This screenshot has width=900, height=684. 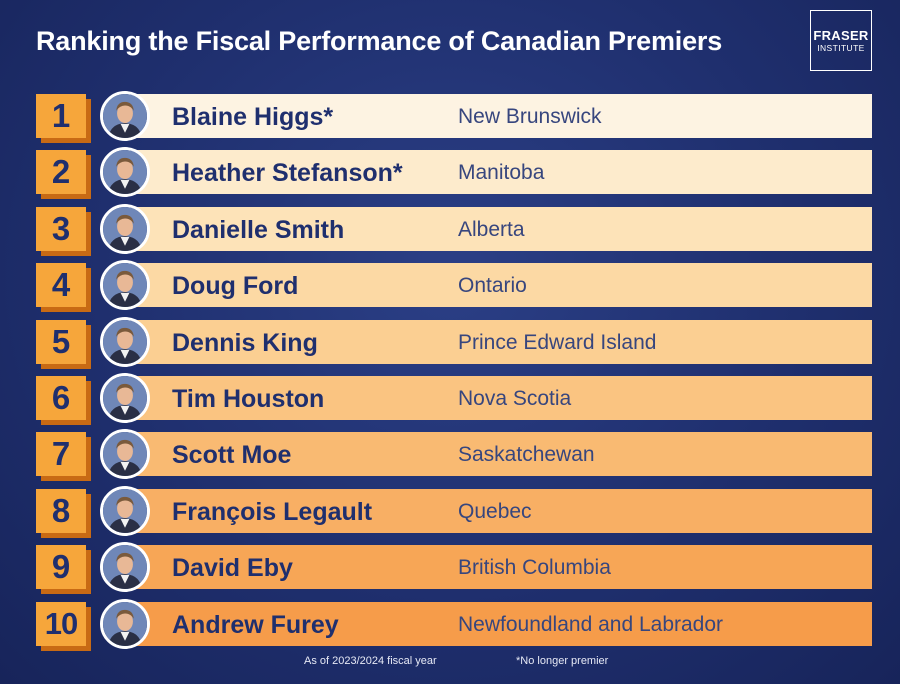 I want to click on premier-name: Blaine Higgs*, so click(x=253, y=117).